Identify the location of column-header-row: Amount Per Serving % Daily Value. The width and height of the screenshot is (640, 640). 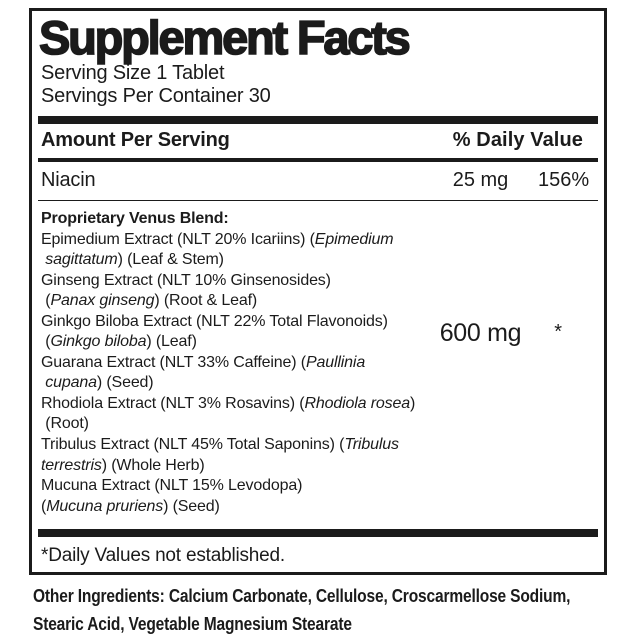
(318, 141).